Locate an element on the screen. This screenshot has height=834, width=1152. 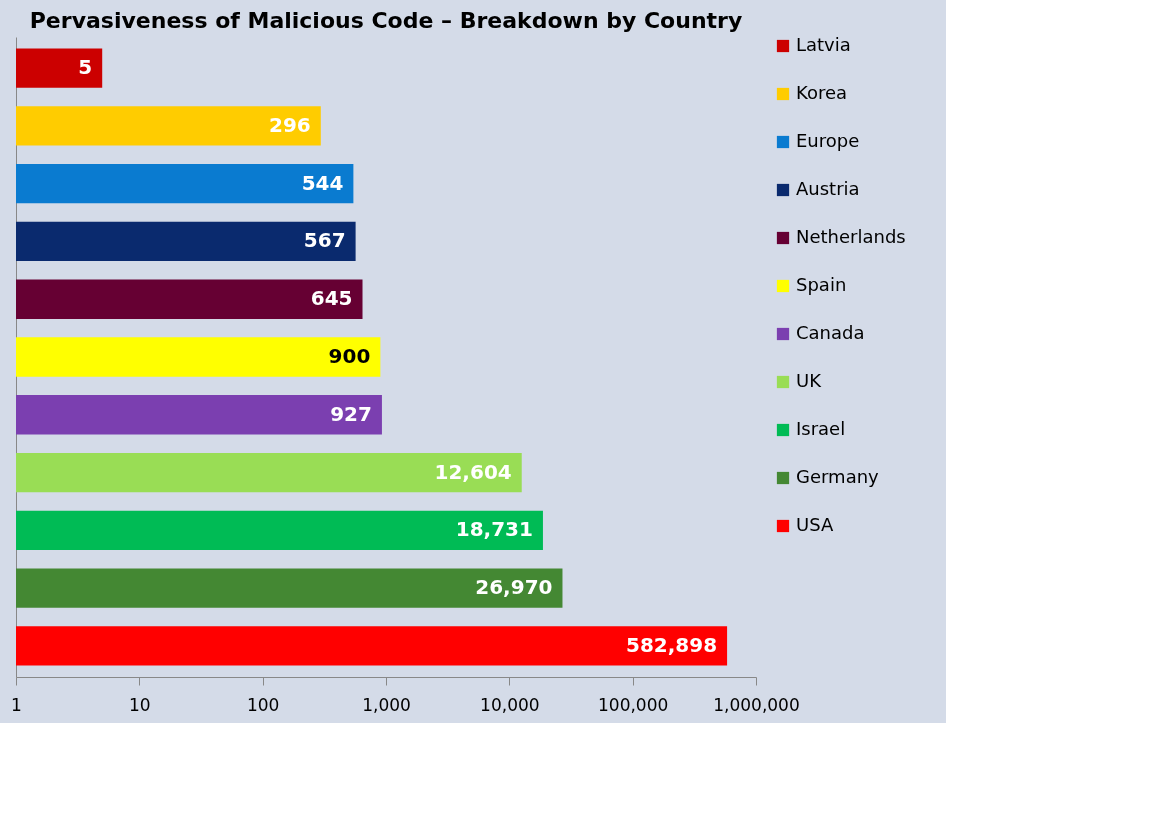
data-label: 567 is located at coordinates (324, 240).